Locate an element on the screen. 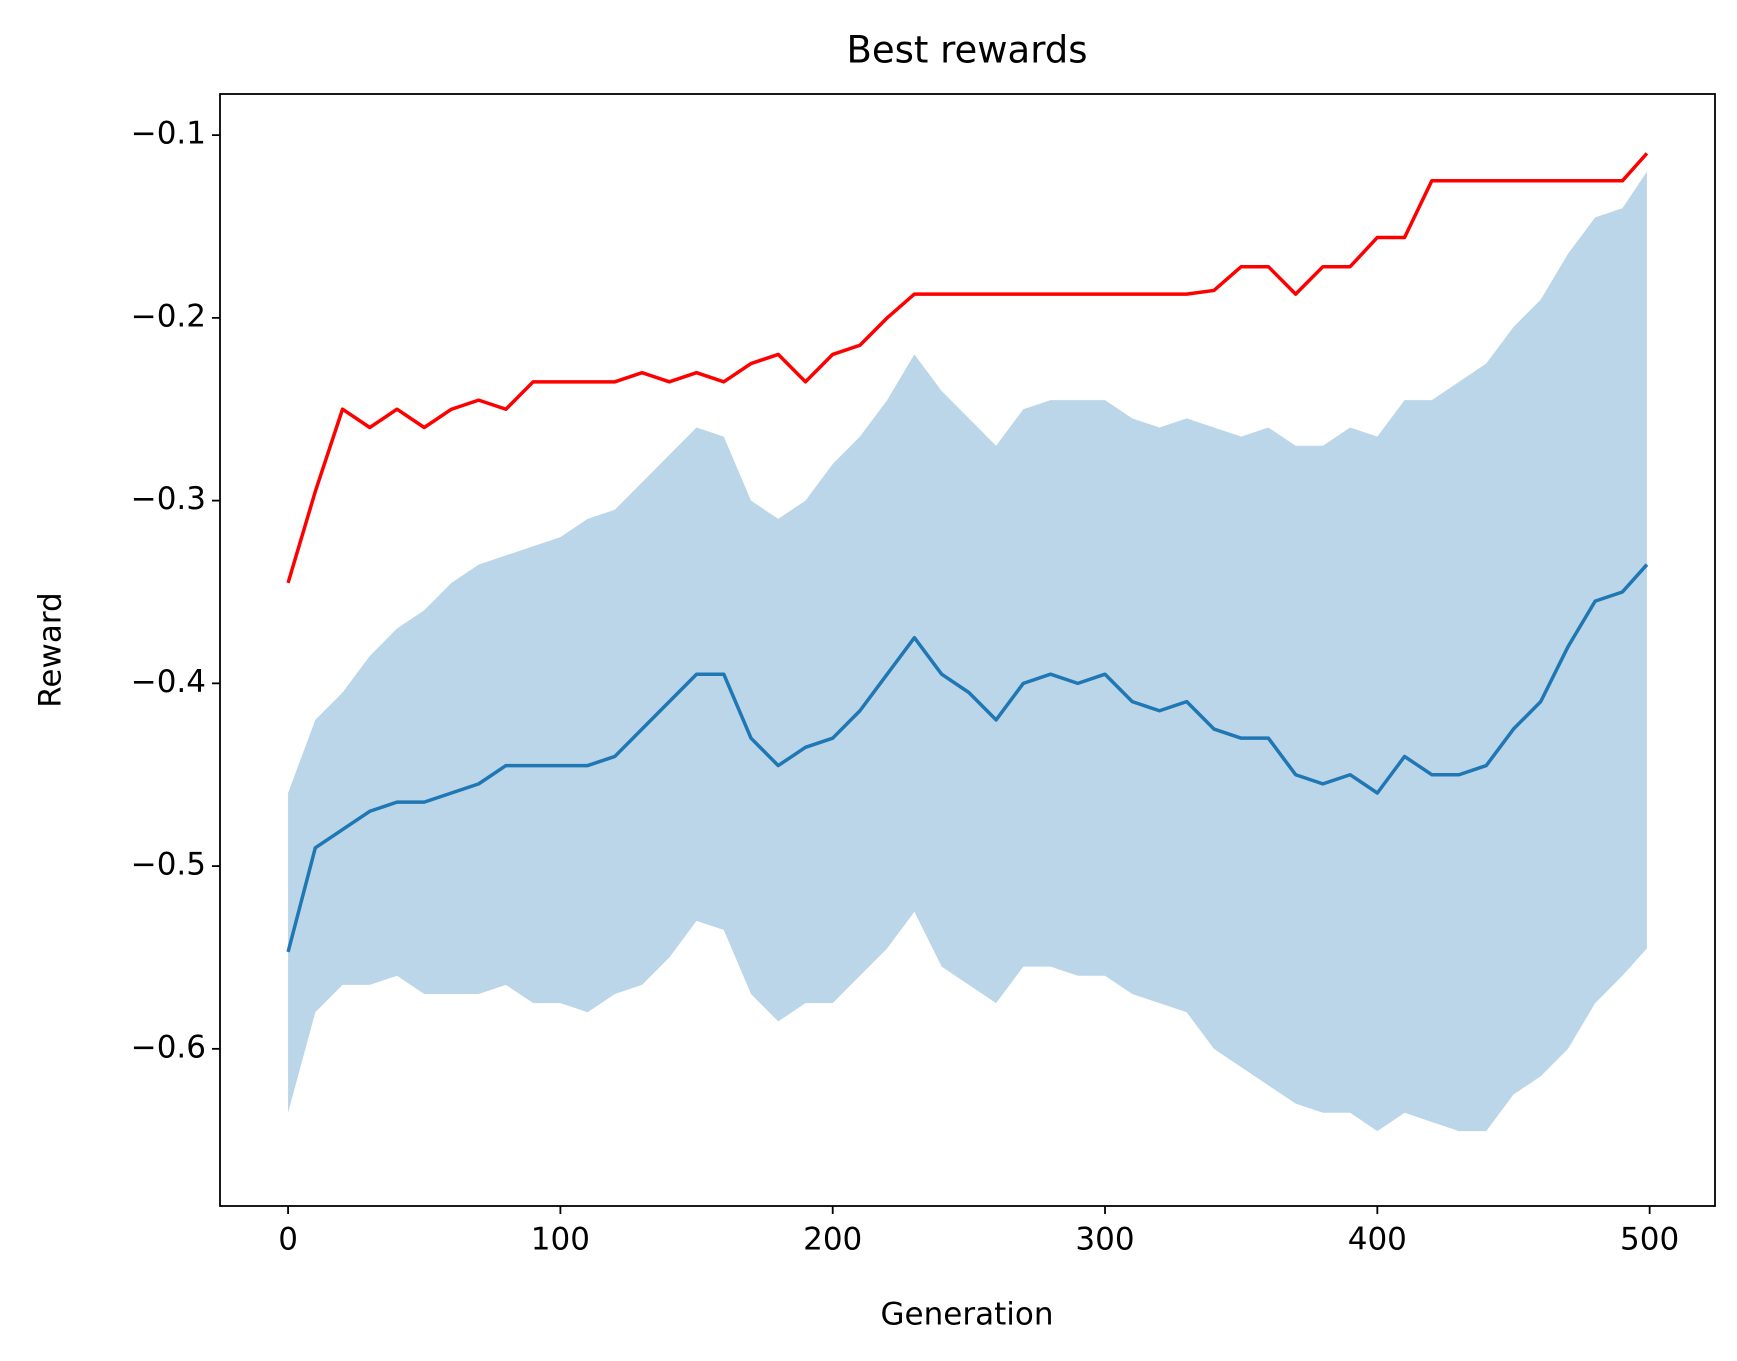 This screenshot has width=1737, height=1361. x-tick-label: 100 is located at coordinates (560, 1240).